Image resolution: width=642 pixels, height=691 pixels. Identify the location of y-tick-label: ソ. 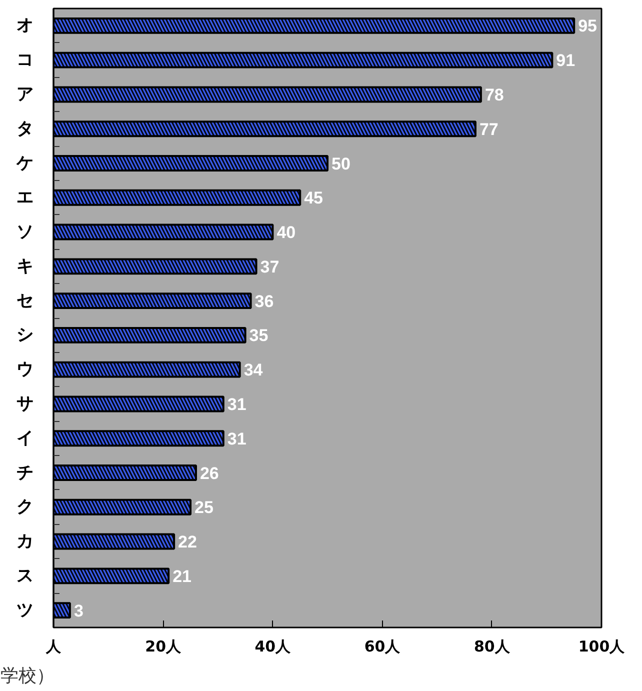
(25, 232).